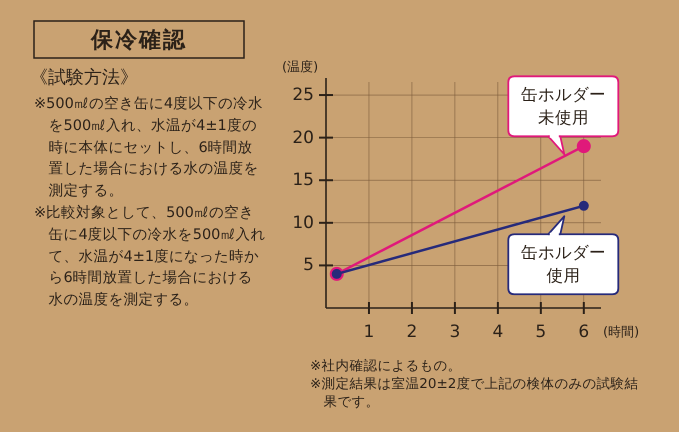 The height and width of the screenshot is (432, 679). What do you see at coordinates (541, 332) in the screenshot?
I see `x-tick-label: 5` at bounding box center [541, 332].